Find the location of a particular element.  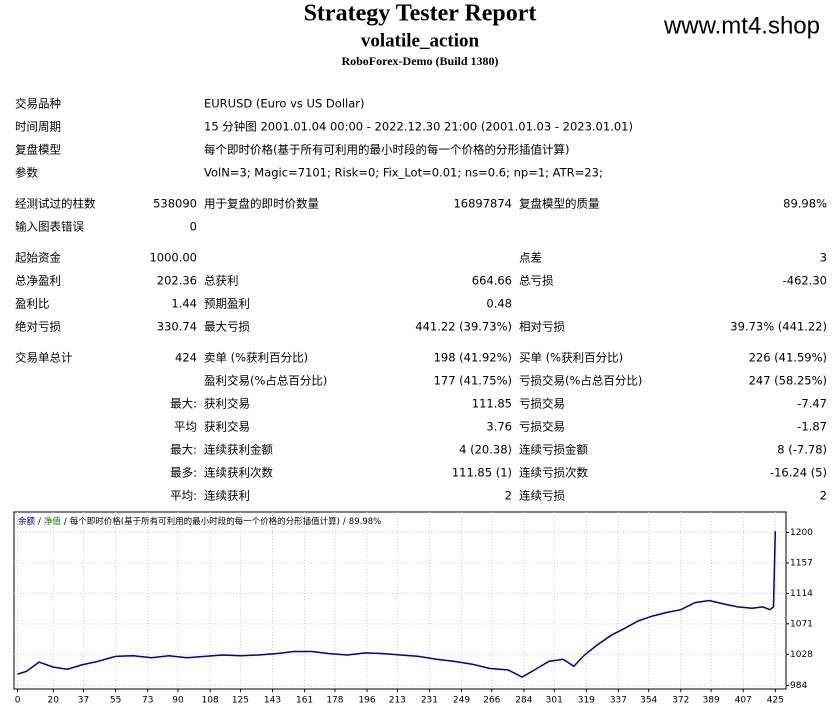

row-value: 0 is located at coordinates (193, 227).